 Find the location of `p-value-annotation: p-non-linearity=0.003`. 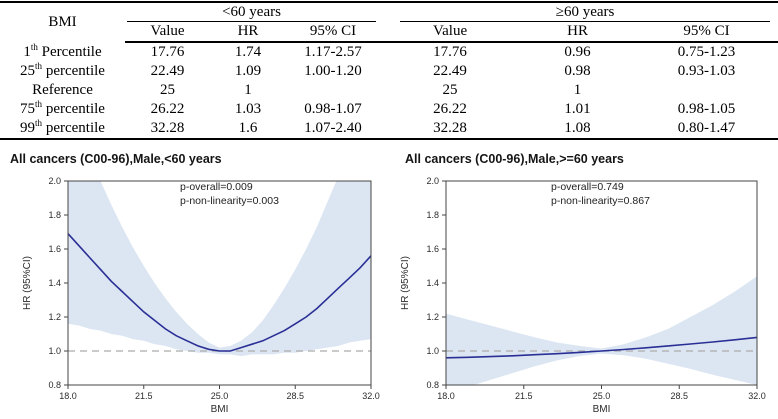

p-value-annotation: p-non-linearity=0.003 is located at coordinates (229, 201).